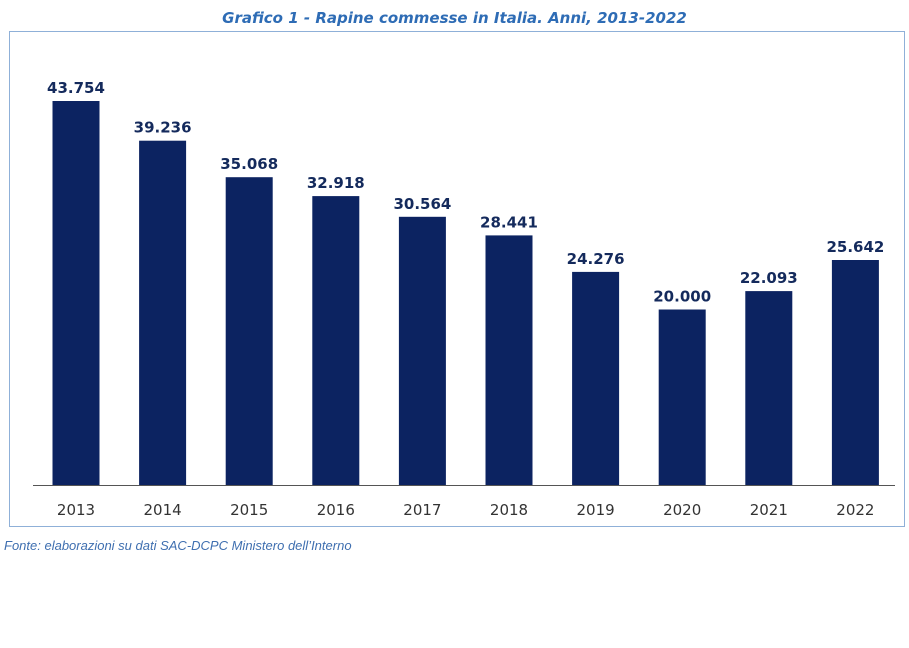 The width and height of the screenshot is (909, 648). What do you see at coordinates (509, 510) in the screenshot?
I see `x-tick-label-2018: 2018` at bounding box center [509, 510].